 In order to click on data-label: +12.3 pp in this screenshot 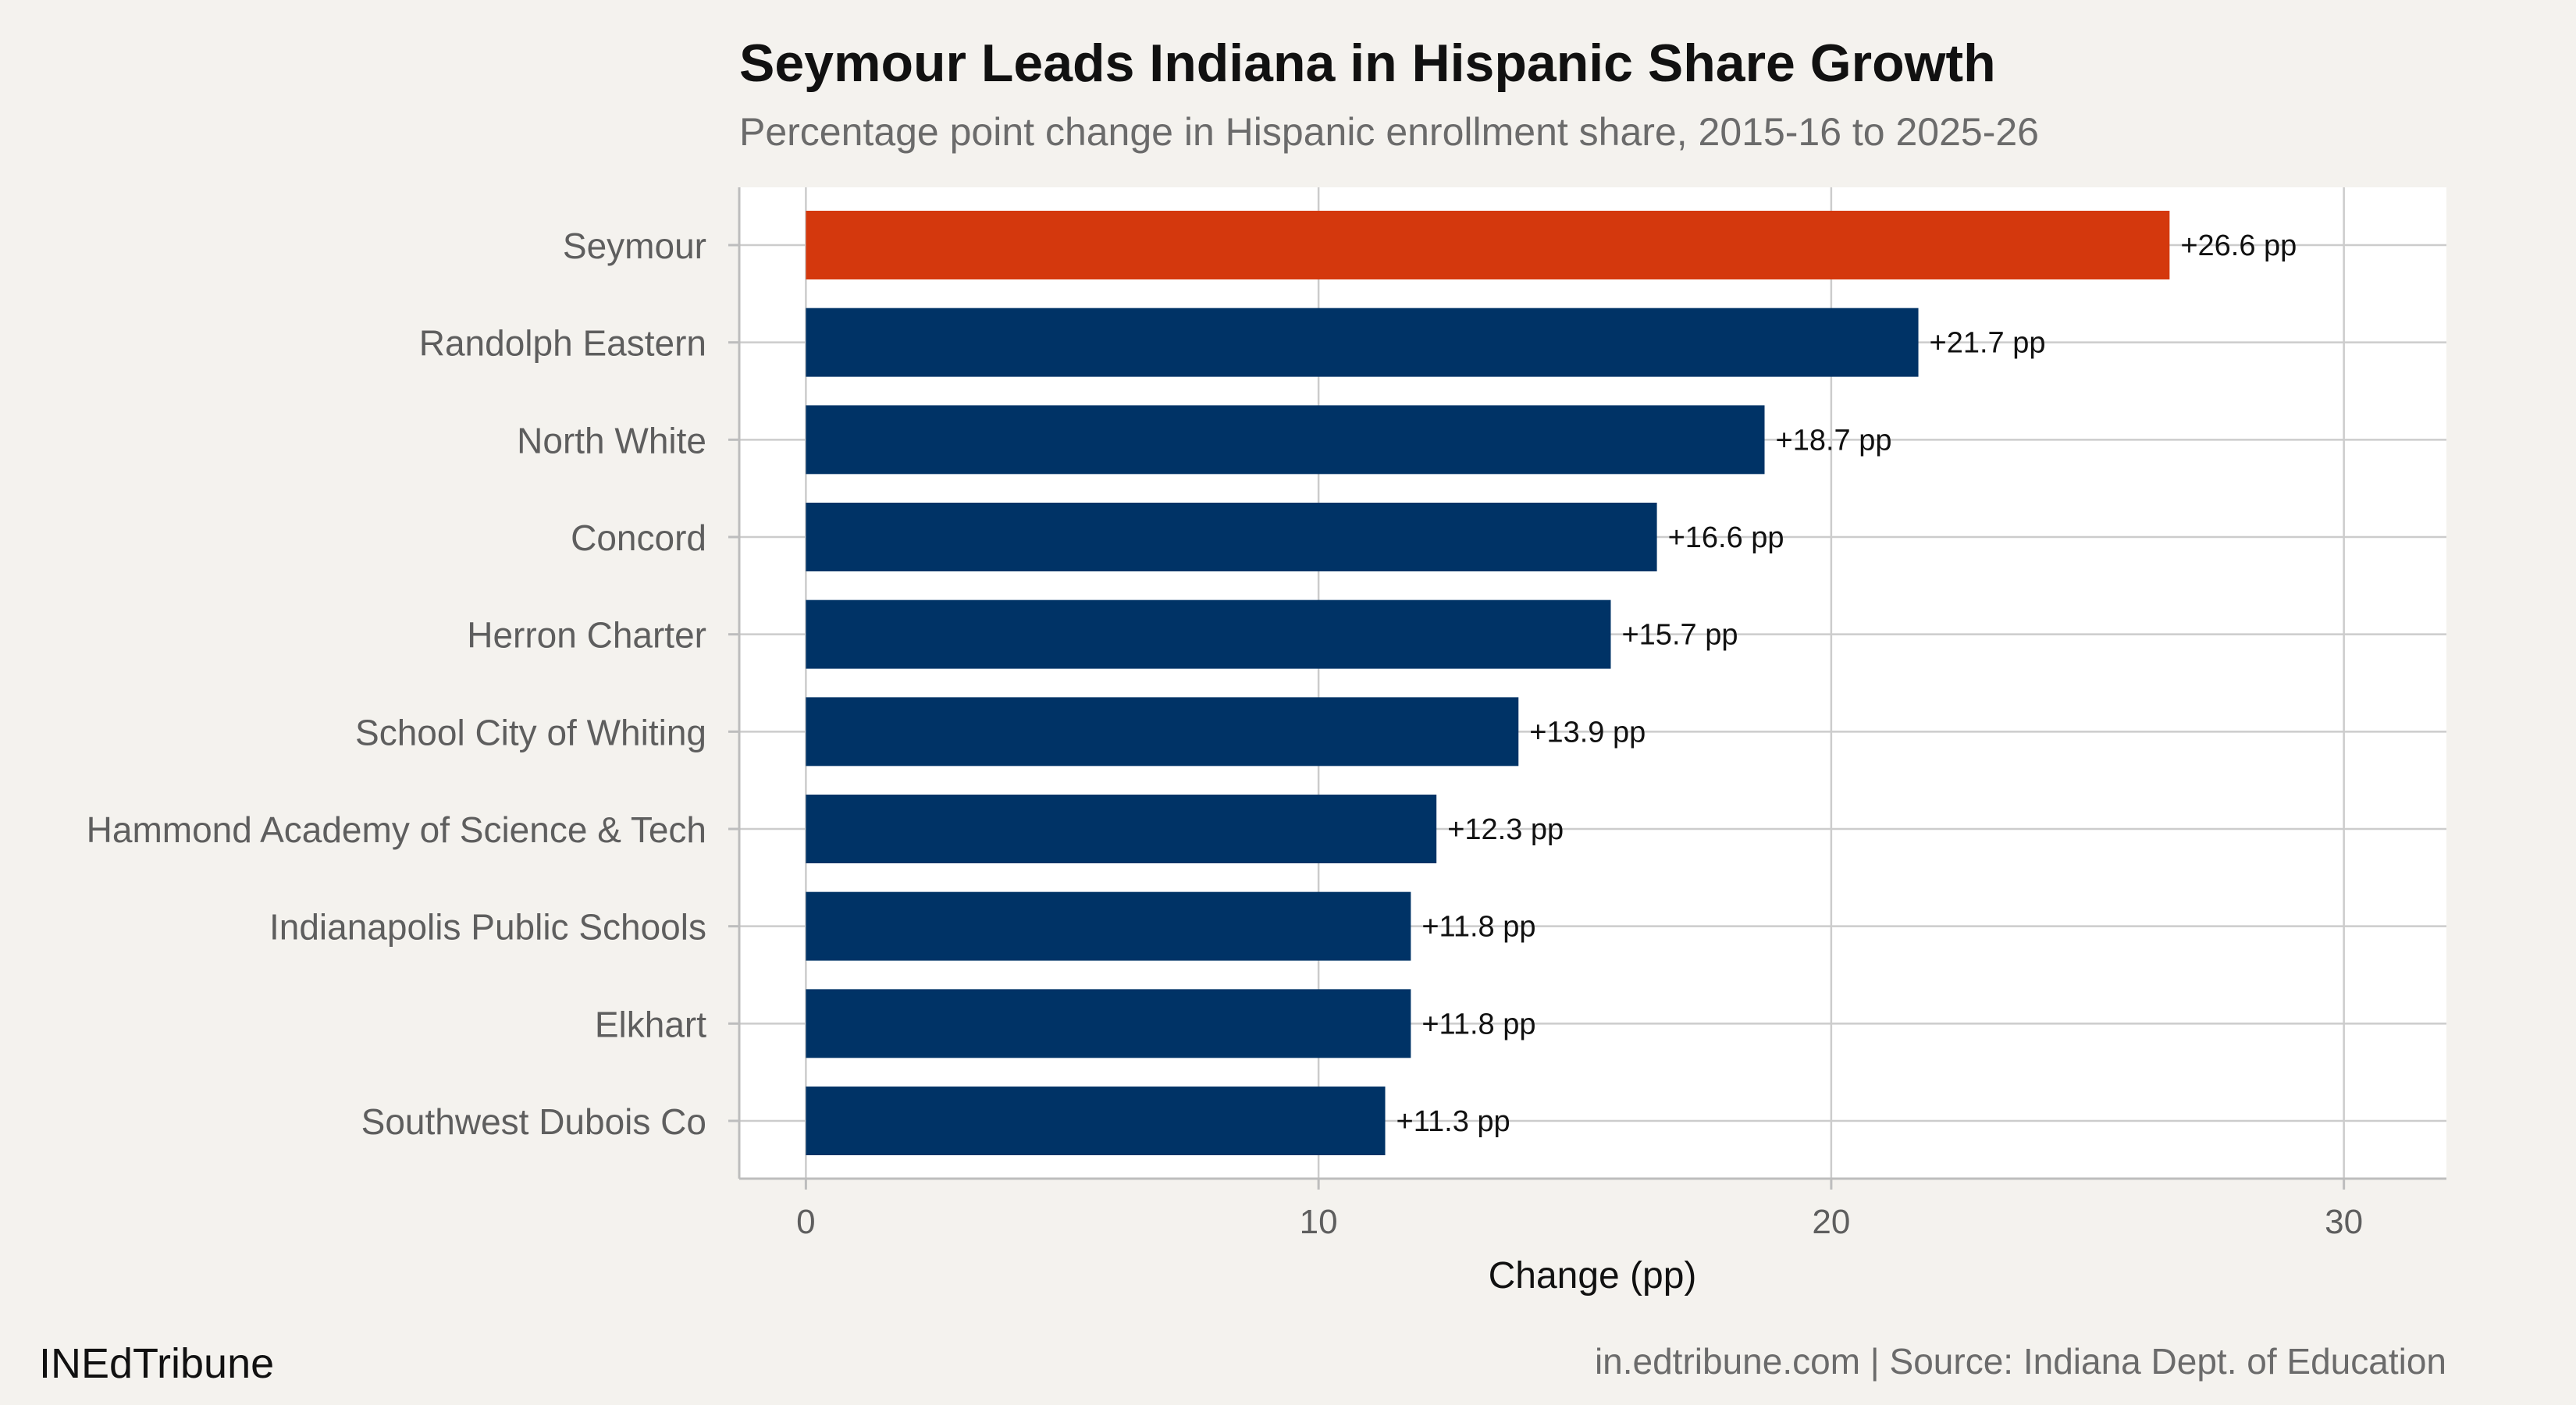, I will do `click(1505, 829)`.